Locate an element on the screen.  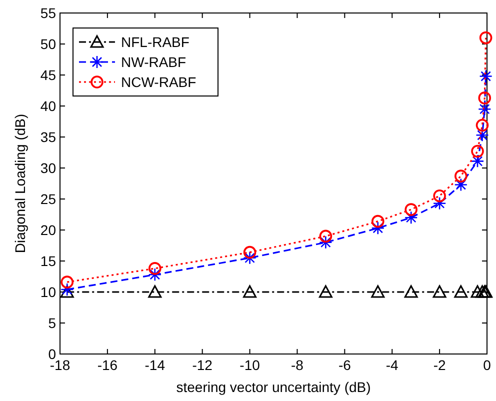
y-tick-label: 15 is located at coordinates (48, 261).